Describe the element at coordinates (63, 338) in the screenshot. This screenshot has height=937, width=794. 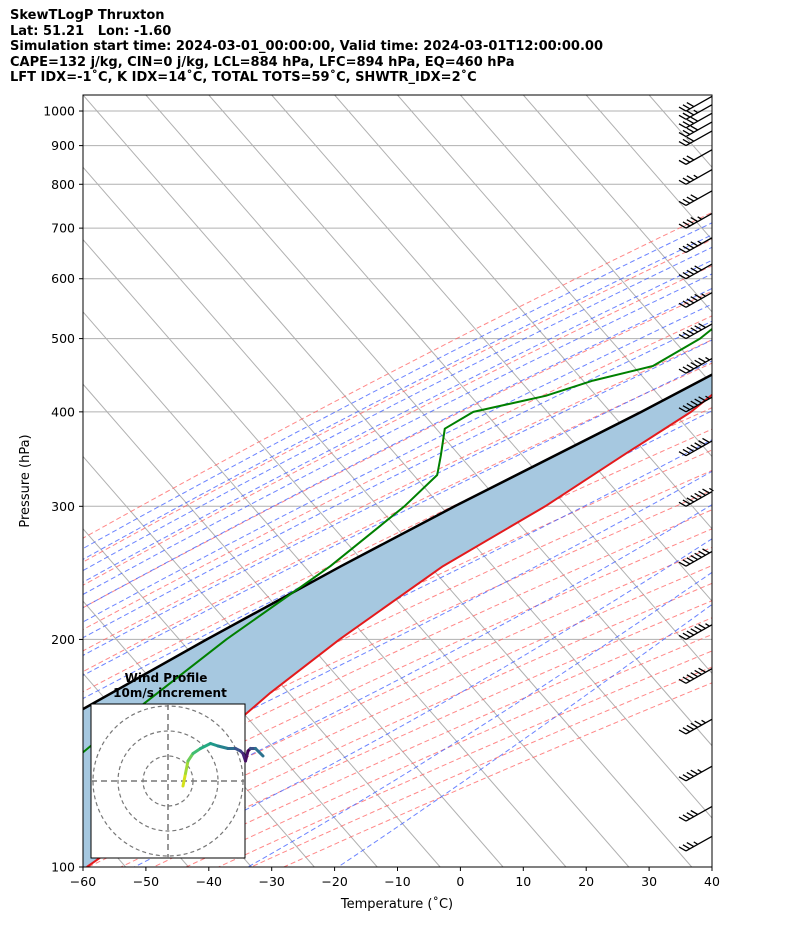
I see `y-tick-label: 500` at that location.